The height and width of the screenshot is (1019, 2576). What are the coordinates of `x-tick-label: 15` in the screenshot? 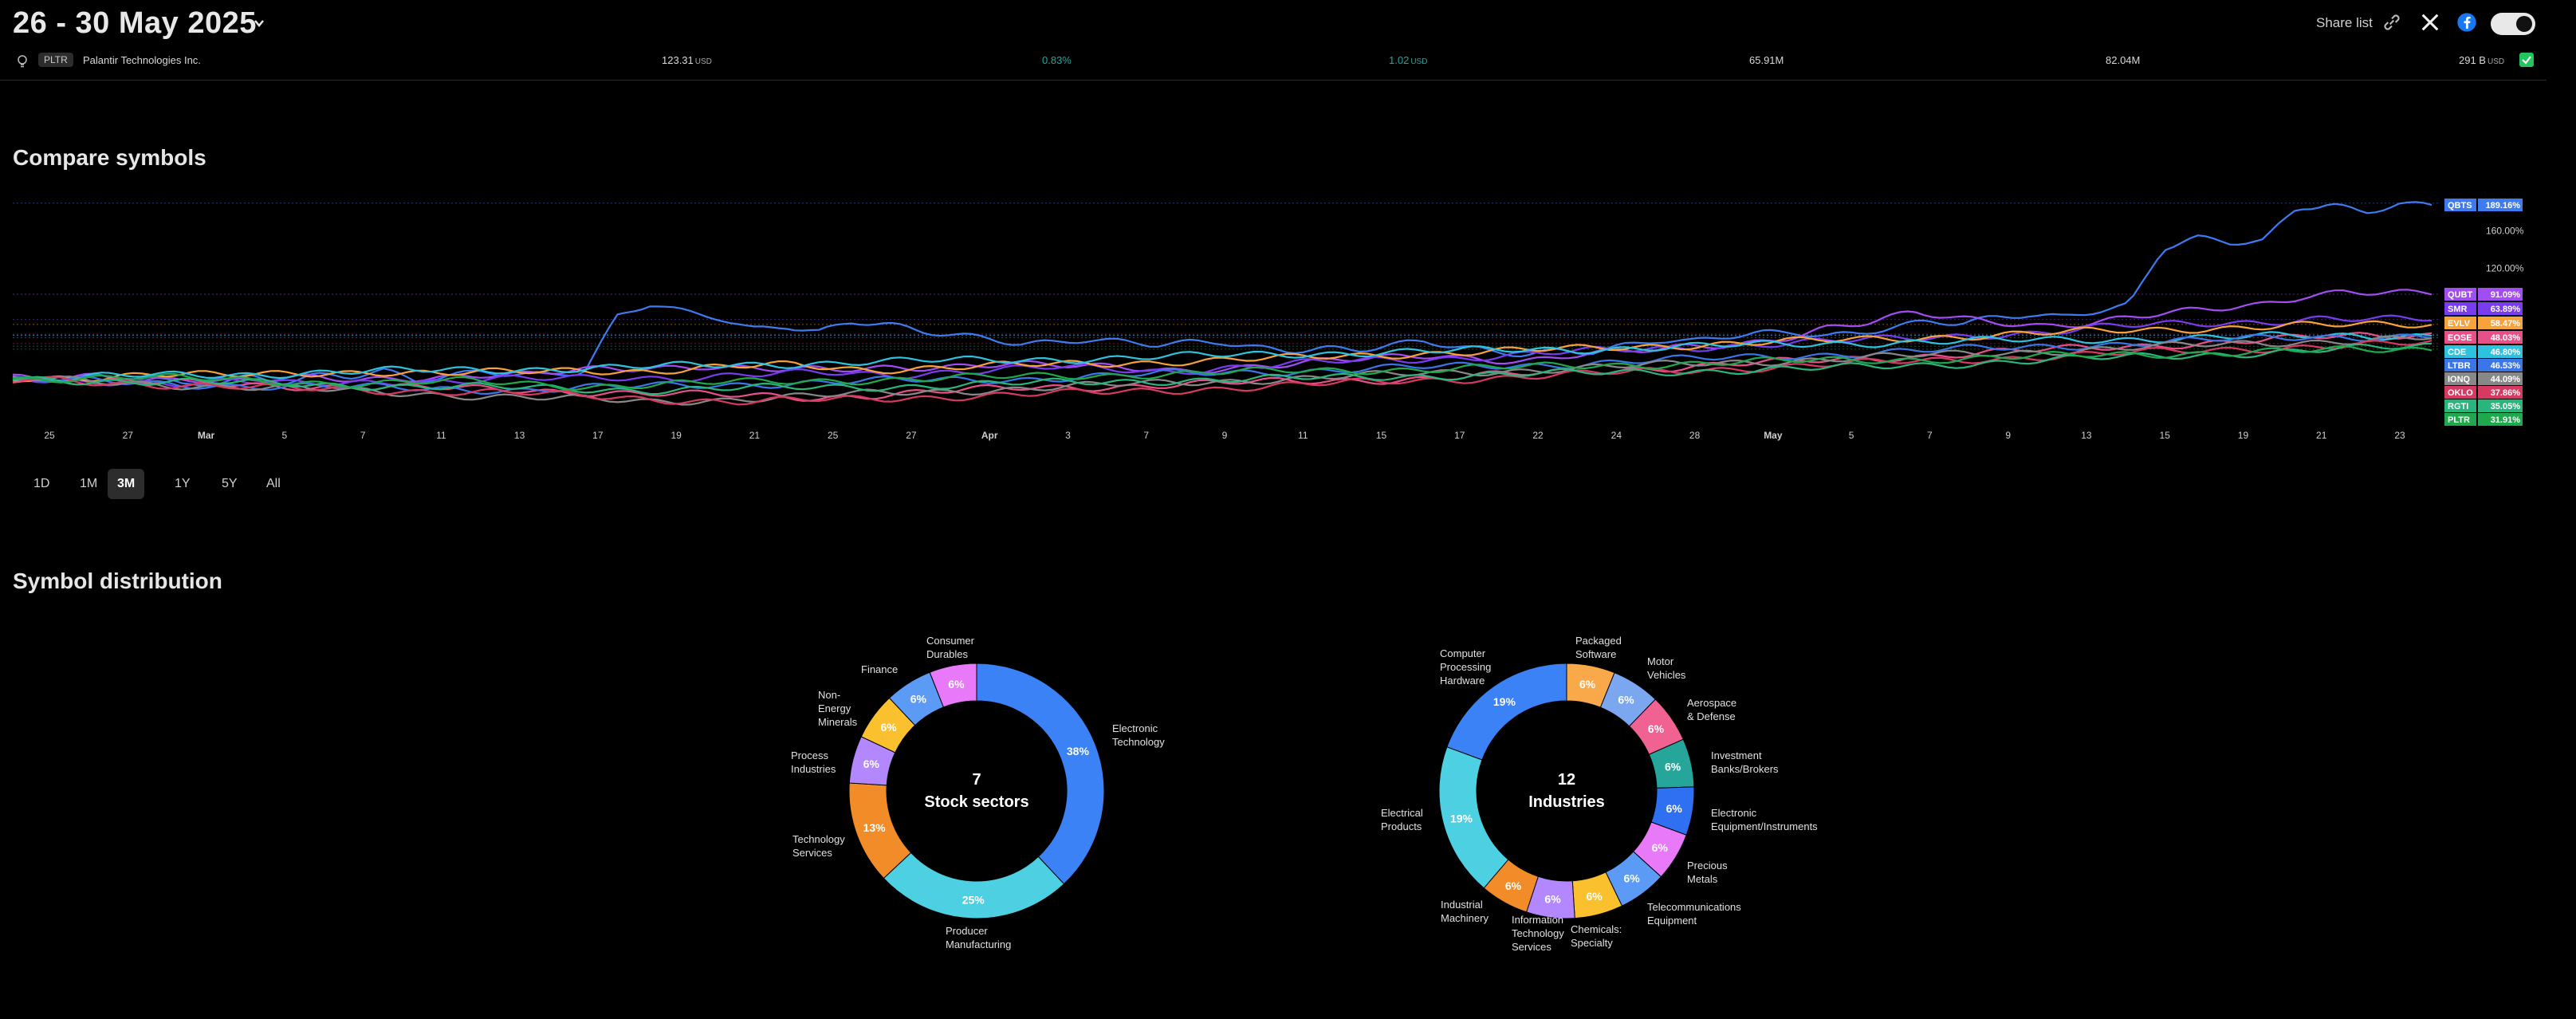 It's located at (2165, 435).